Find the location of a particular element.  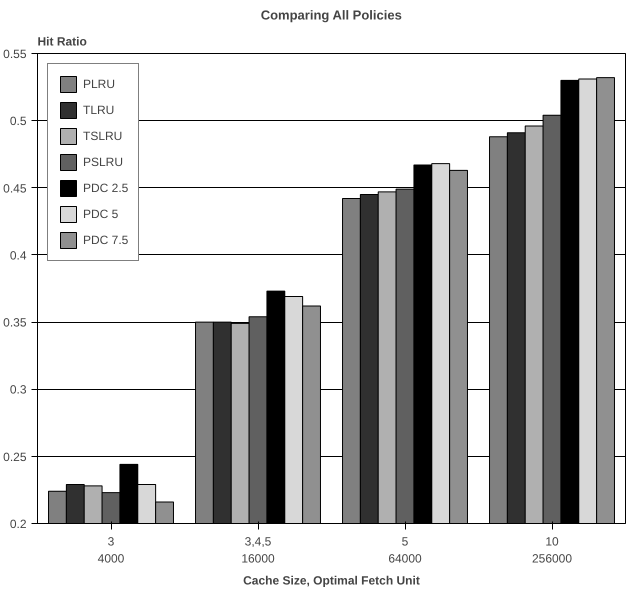

y-tick-label: 0.55 is located at coordinates (15, 54).